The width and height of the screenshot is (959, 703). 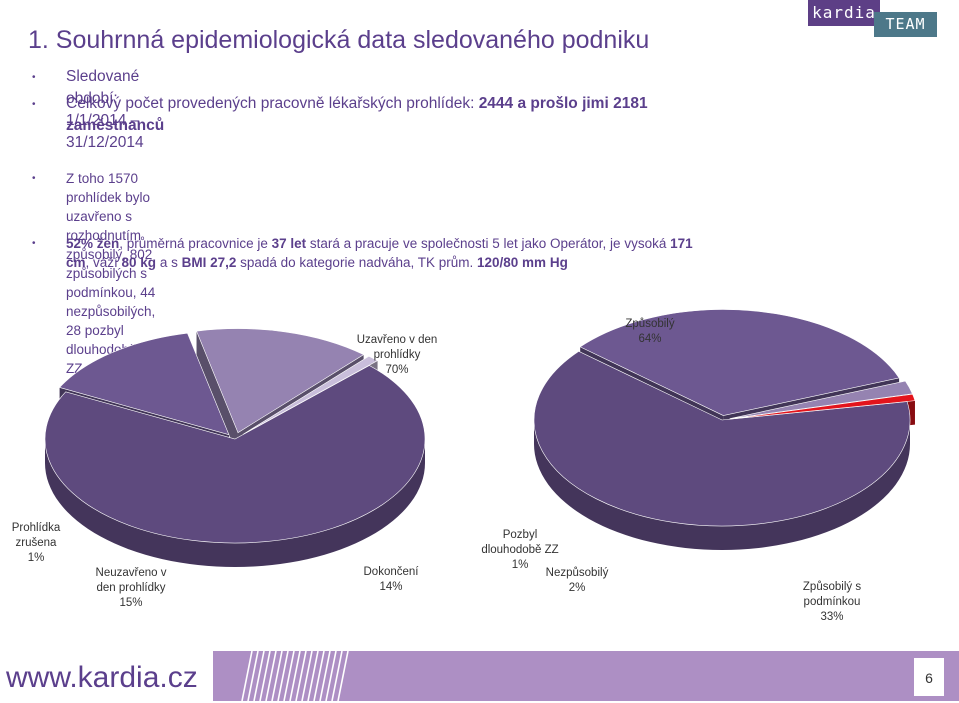 What do you see at coordinates (563, 103) in the screenshot?
I see `bullet-exam-count-number: 2444 a prošlo jimi 2181` at bounding box center [563, 103].